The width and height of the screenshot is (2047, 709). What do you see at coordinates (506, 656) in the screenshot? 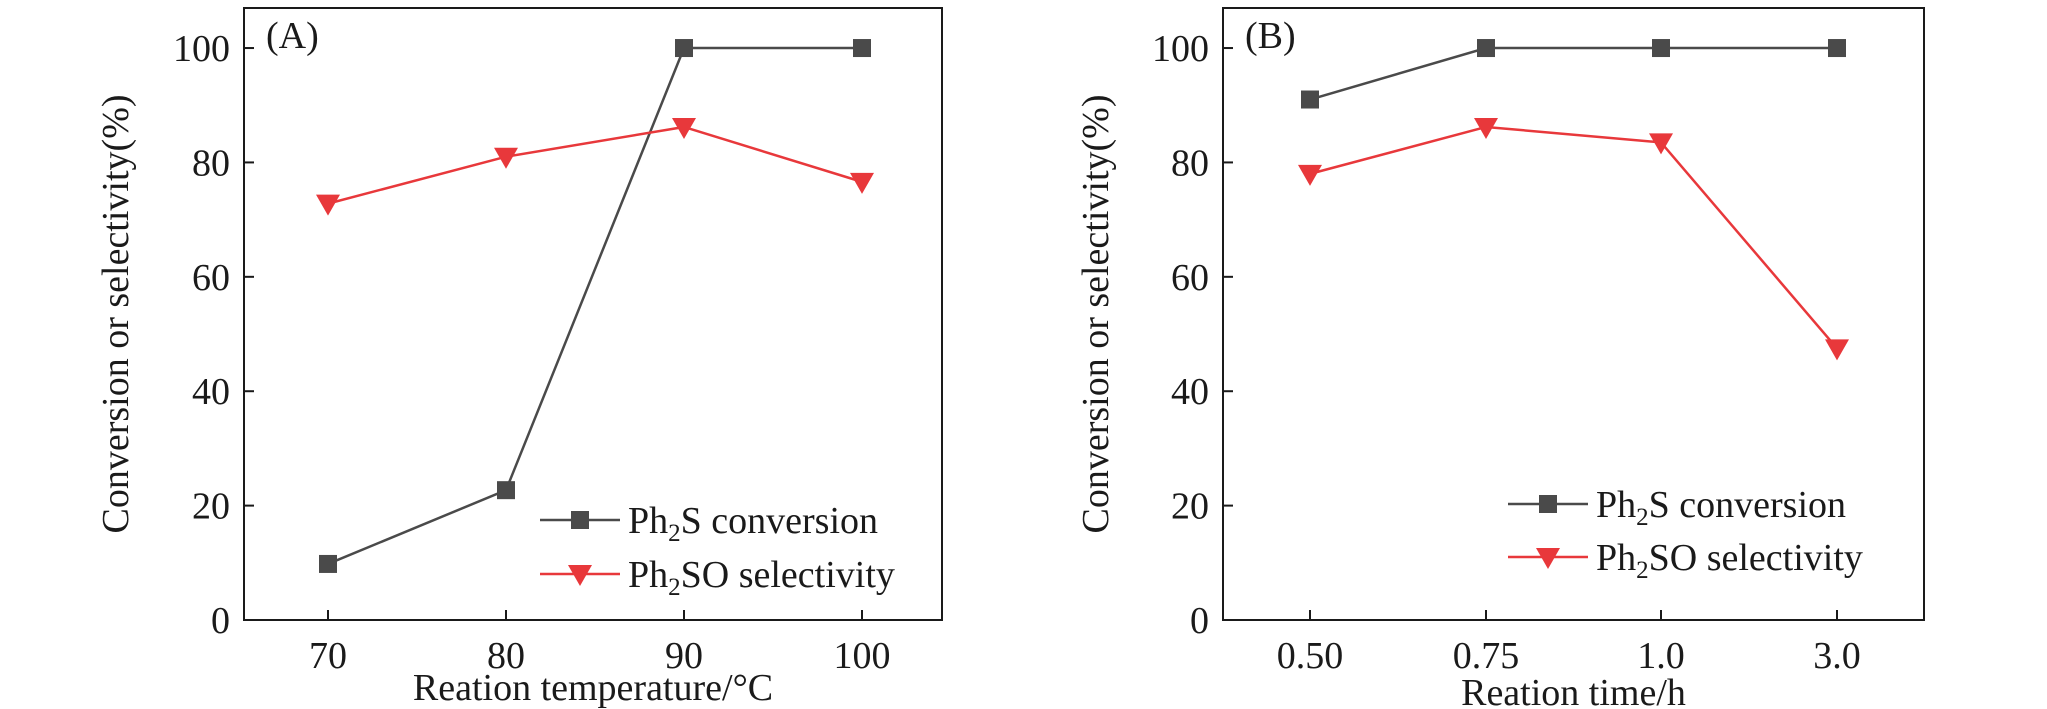
I see `x-tick-label-a-1: 80` at bounding box center [506, 656].